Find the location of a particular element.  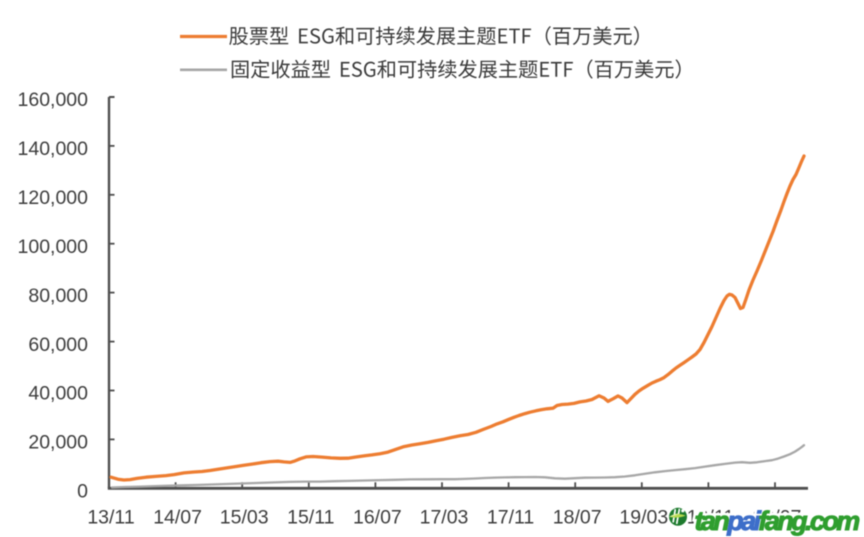

svg-text: 19/03 is located at coordinates (643, 518).